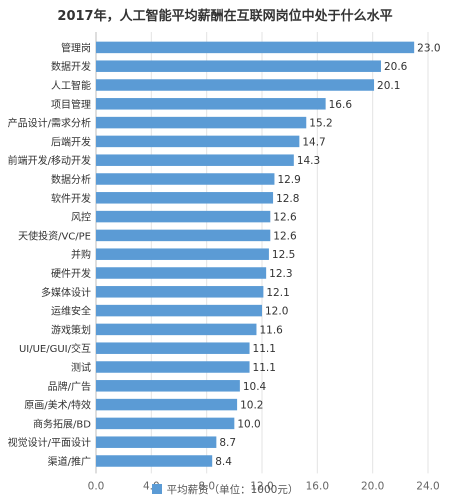  I want to click on value-label: 14.7, so click(313, 142).